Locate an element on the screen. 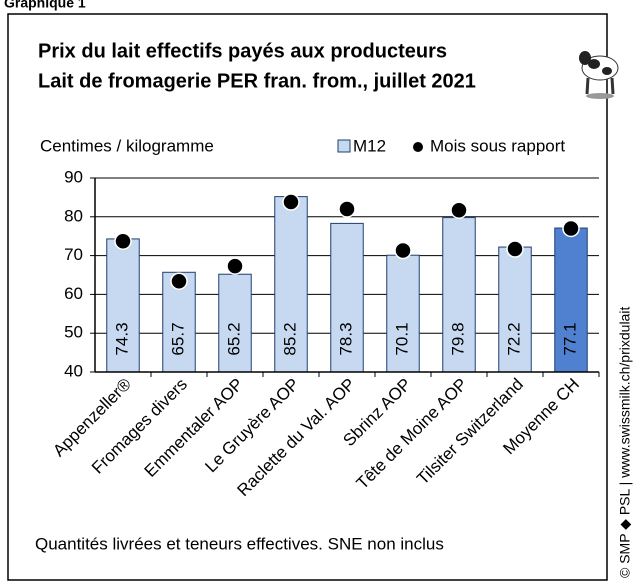  page-label: Graphique 1 is located at coordinates (45, 5).